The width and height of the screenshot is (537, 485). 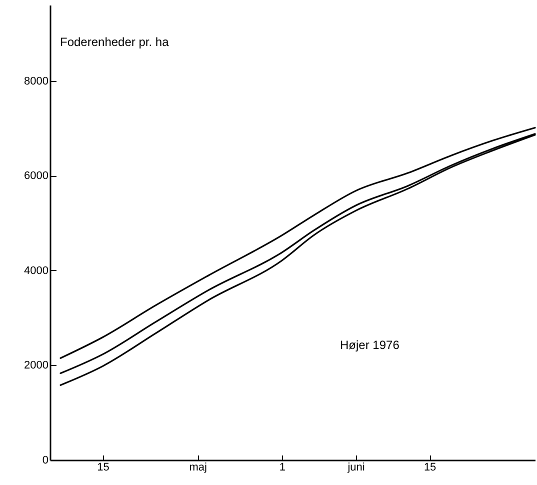 What do you see at coordinates (355, 468) in the screenshot?
I see `x-tick-label: juni` at bounding box center [355, 468].